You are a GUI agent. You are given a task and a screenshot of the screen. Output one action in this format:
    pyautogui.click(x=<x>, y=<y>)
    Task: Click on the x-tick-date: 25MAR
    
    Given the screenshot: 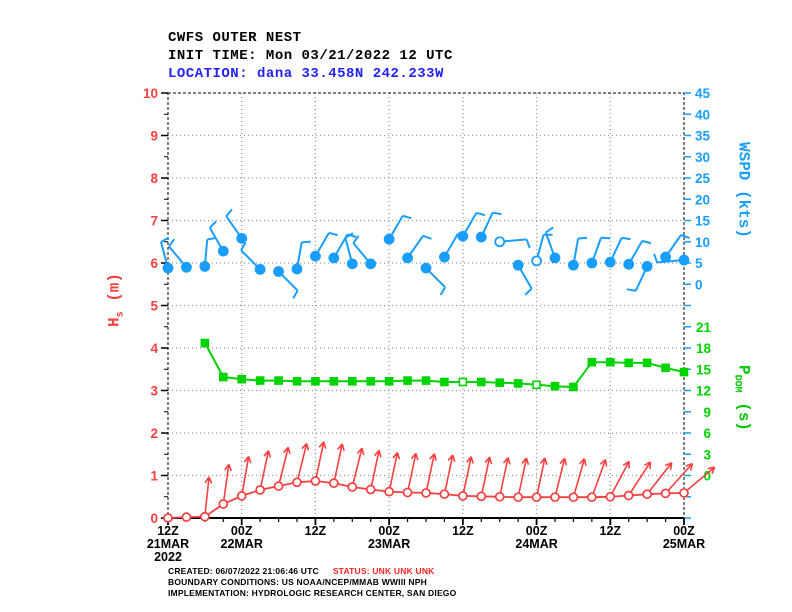 What is the action you would take?
    pyautogui.click(x=684, y=544)
    